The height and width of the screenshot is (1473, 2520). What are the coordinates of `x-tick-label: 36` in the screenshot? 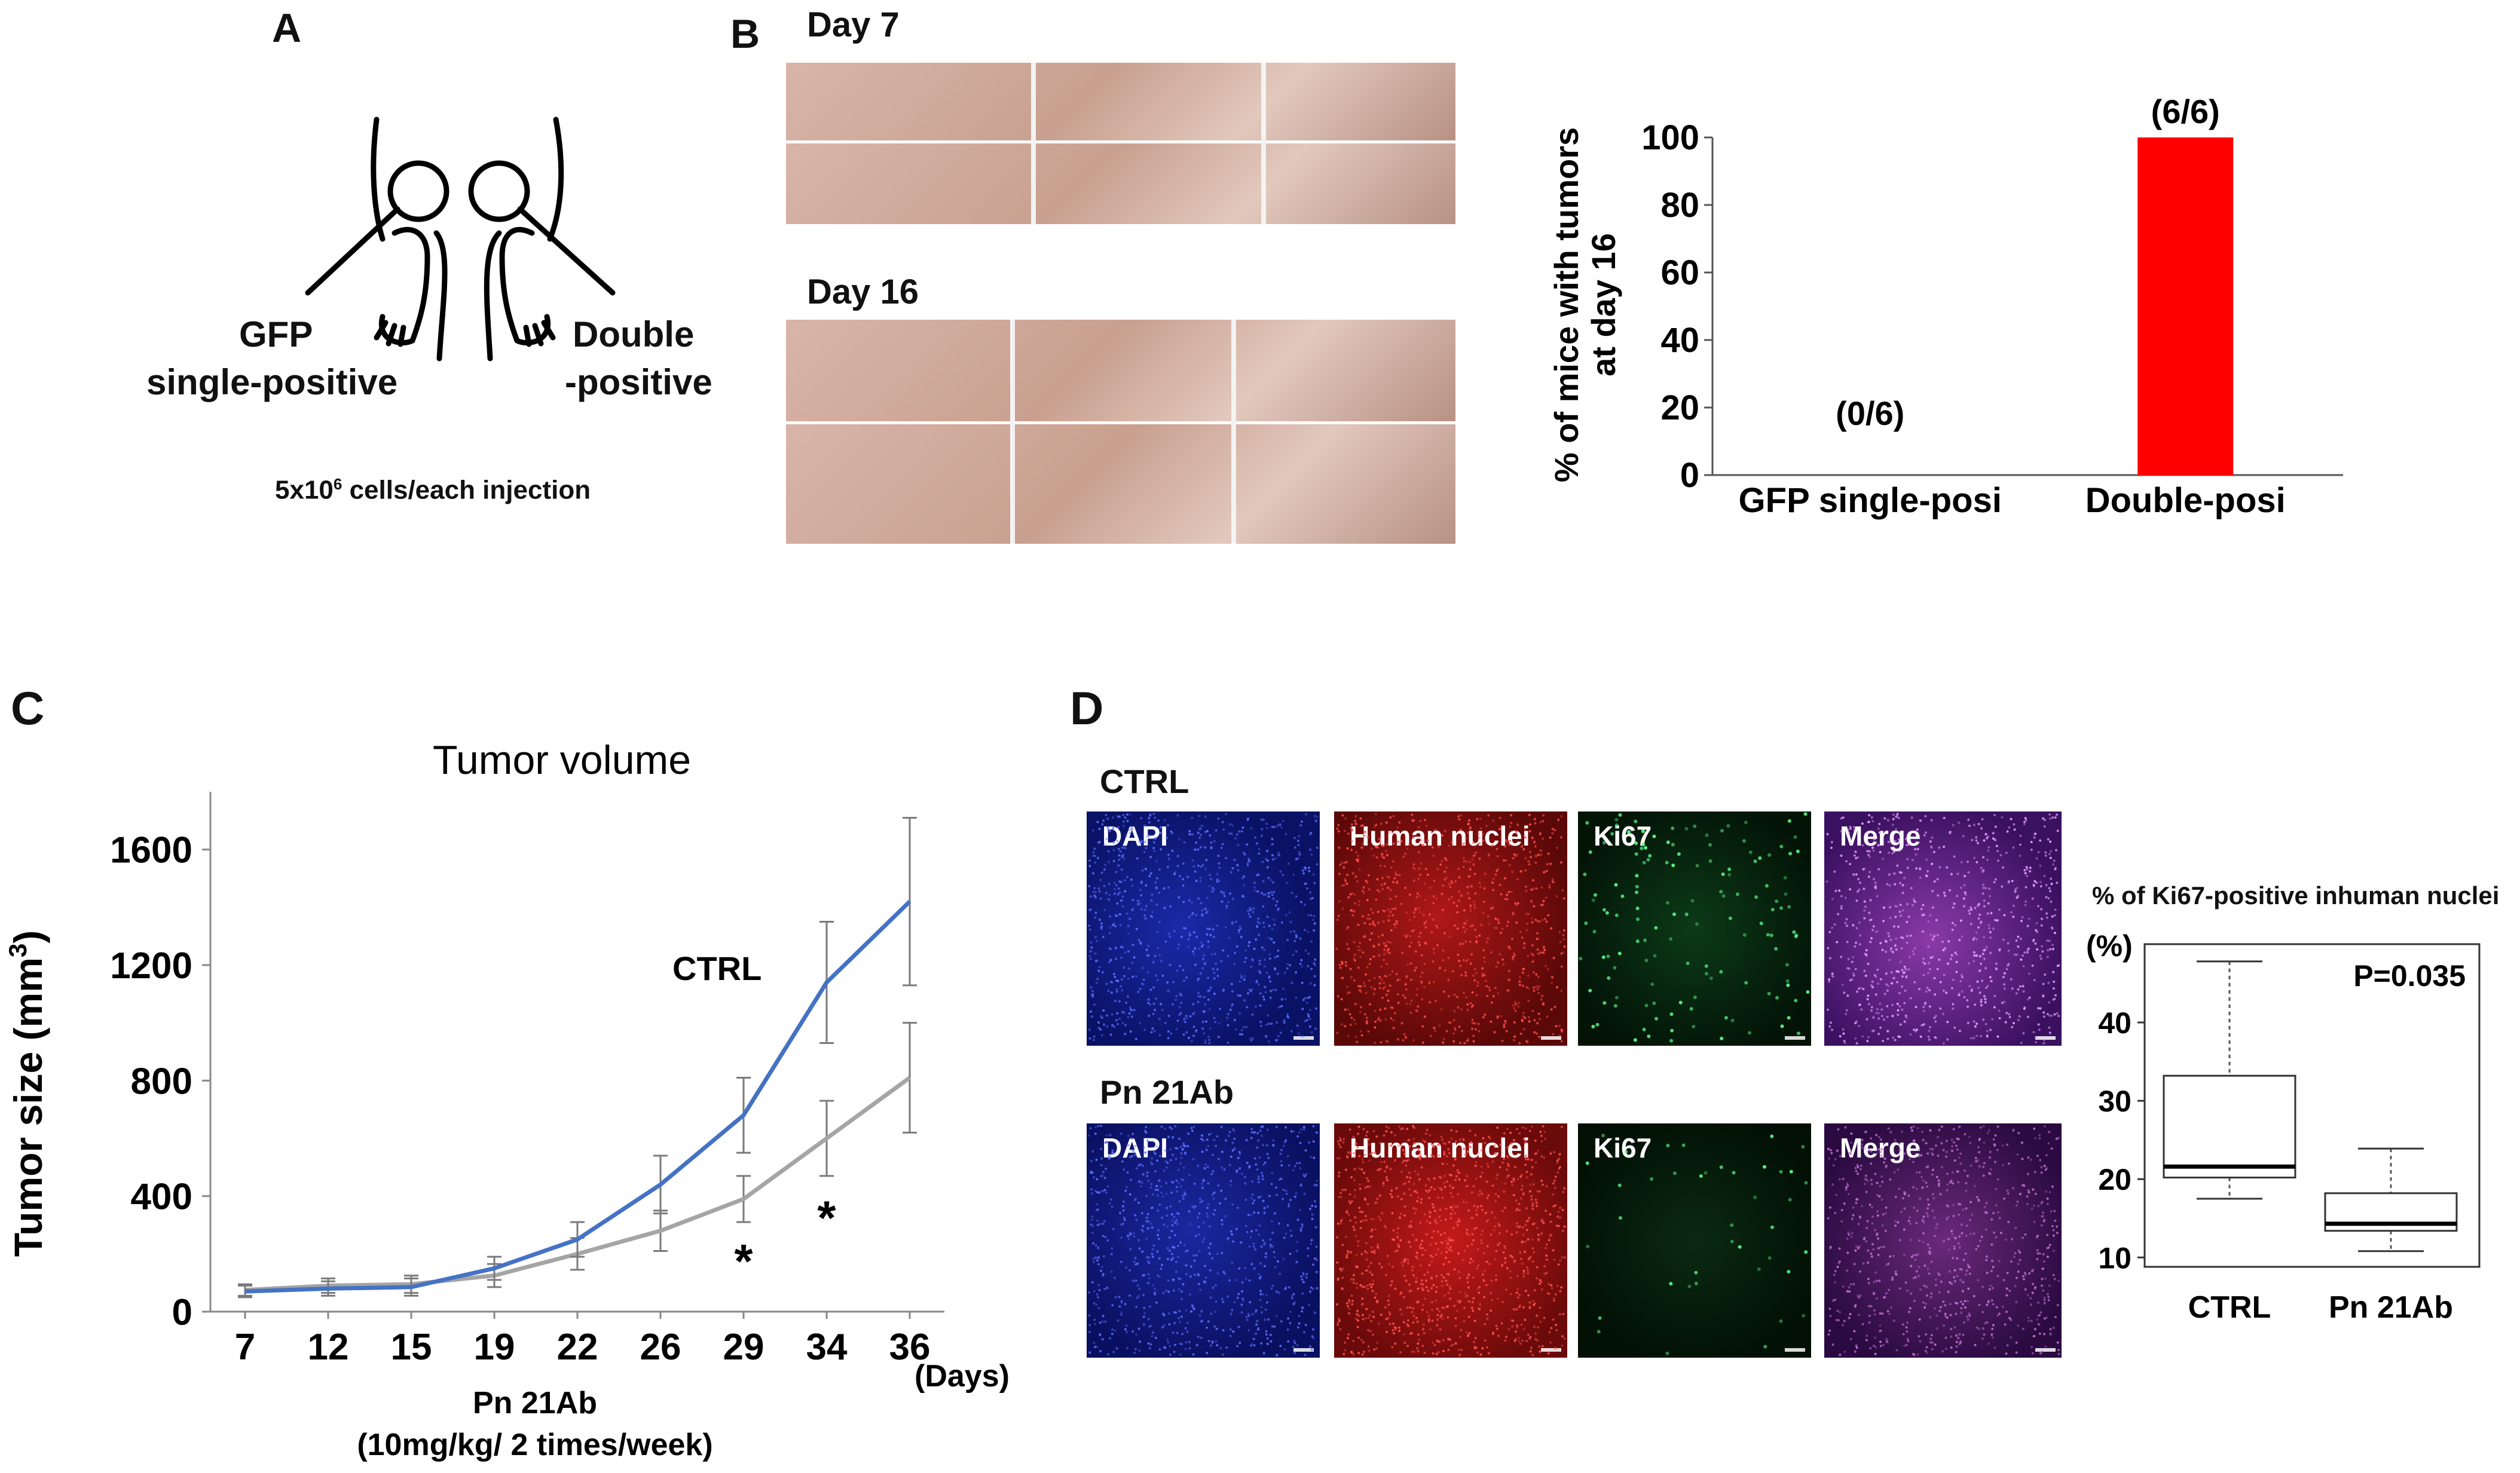 It's located at (910, 1348).